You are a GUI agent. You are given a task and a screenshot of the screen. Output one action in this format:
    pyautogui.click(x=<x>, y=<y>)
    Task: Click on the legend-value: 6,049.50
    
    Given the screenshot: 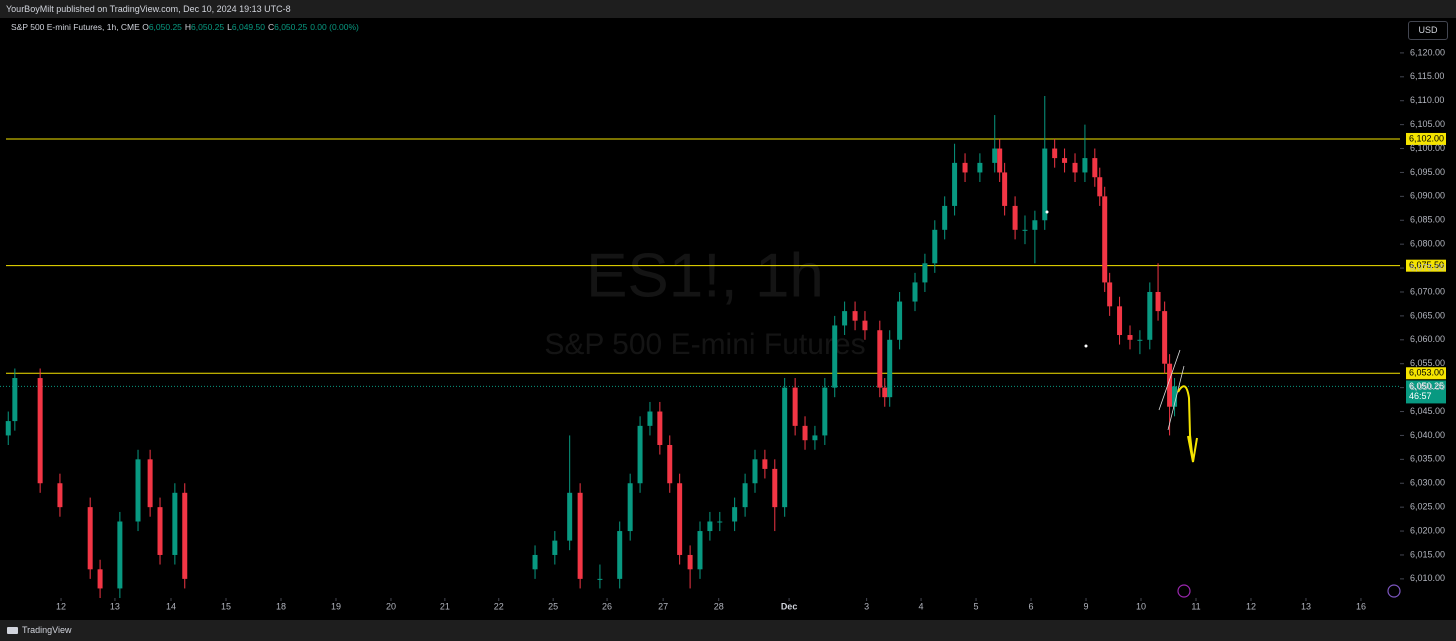 What is the action you would take?
    pyautogui.click(x=248, y=27)
    